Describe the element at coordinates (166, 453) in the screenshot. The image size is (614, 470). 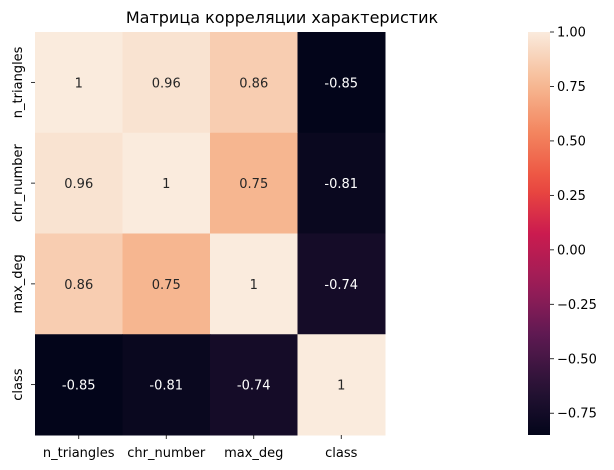
I see `x-tick-label: chr_number` at that location.